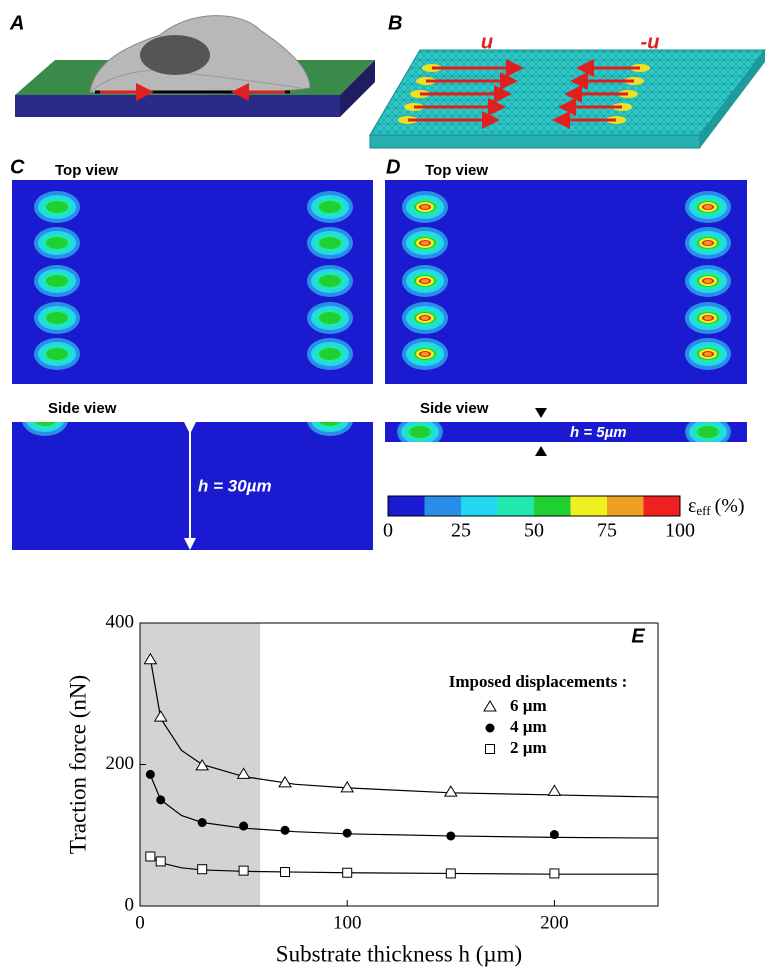 This screenshot has width=771, height=976. Describe the element at coordinates (17, 167) in the screenshot. I see `panel-label: C` at that location.